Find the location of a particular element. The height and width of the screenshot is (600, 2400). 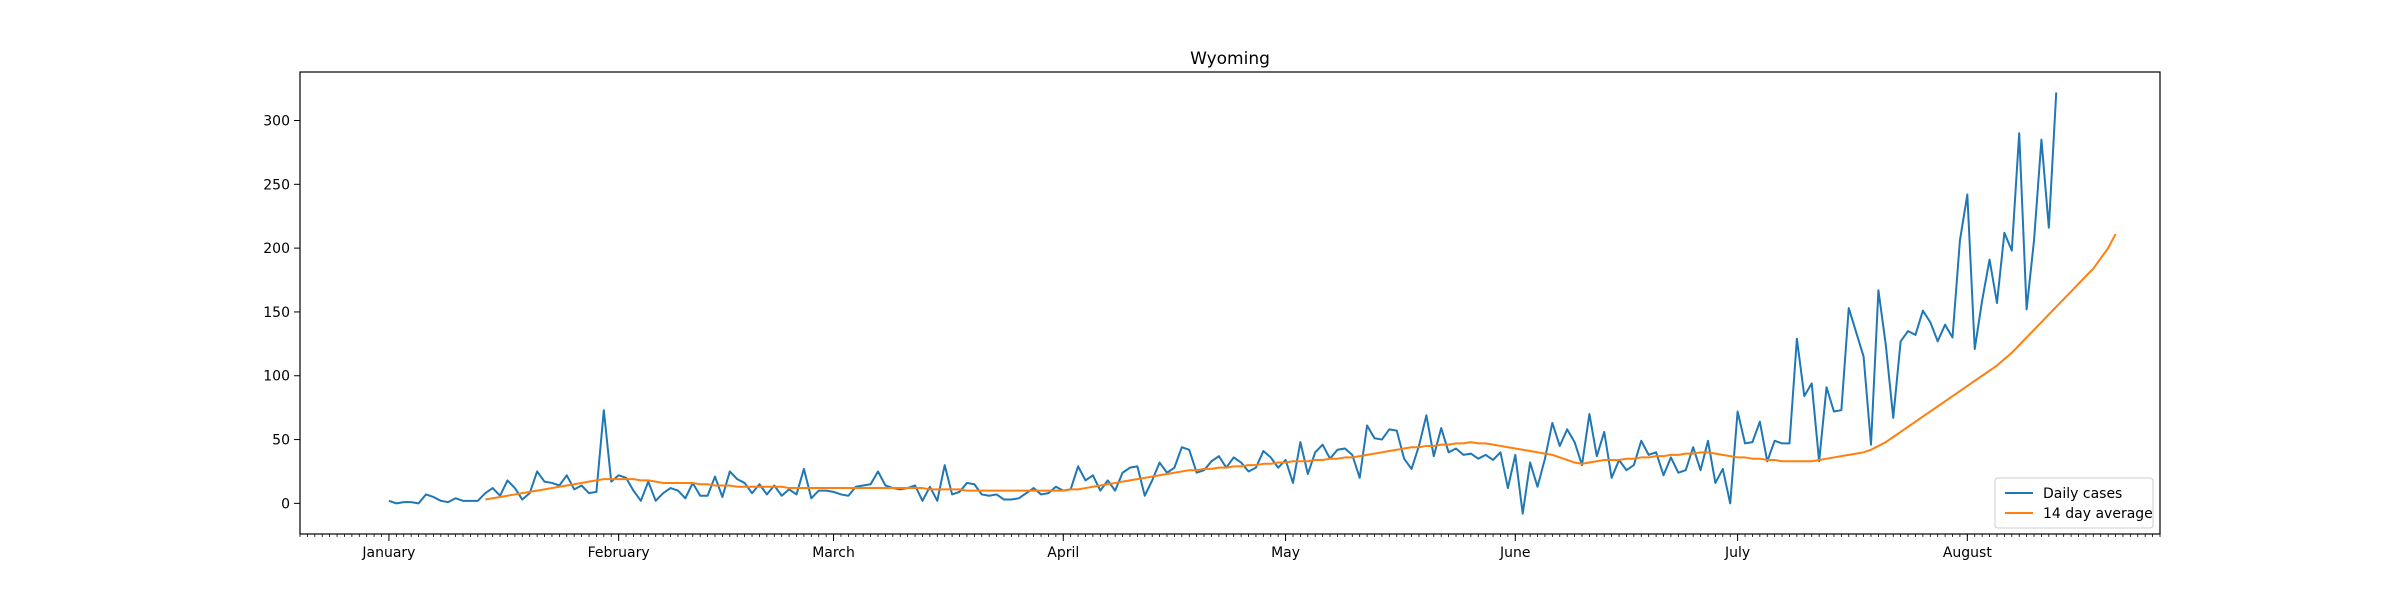

y-axis: 0 50 100 150 200 250 300 is located at coordinates (281, 312).